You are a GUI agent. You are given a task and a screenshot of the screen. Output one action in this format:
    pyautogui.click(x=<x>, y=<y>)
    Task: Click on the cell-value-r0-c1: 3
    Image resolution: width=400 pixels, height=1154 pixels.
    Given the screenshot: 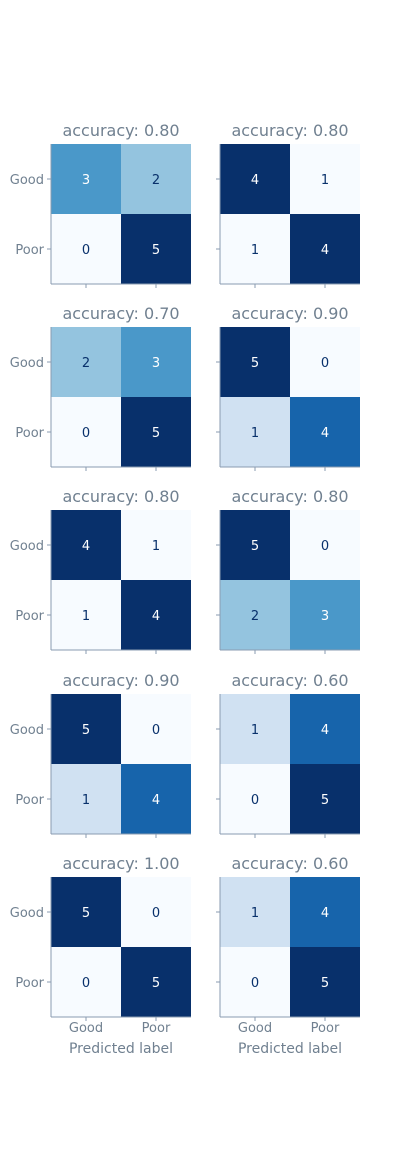 What is the action you would take?
    pyautogui.click(x=156, y=363)
    